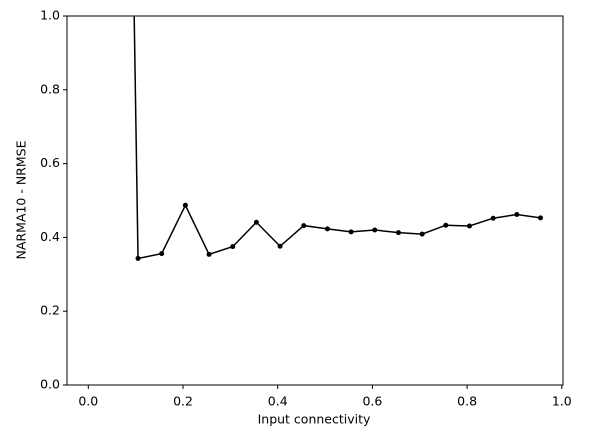 This screenshot has height=434, width=597. I want to click on x-tick-label: 0.0, so click(88, 401).